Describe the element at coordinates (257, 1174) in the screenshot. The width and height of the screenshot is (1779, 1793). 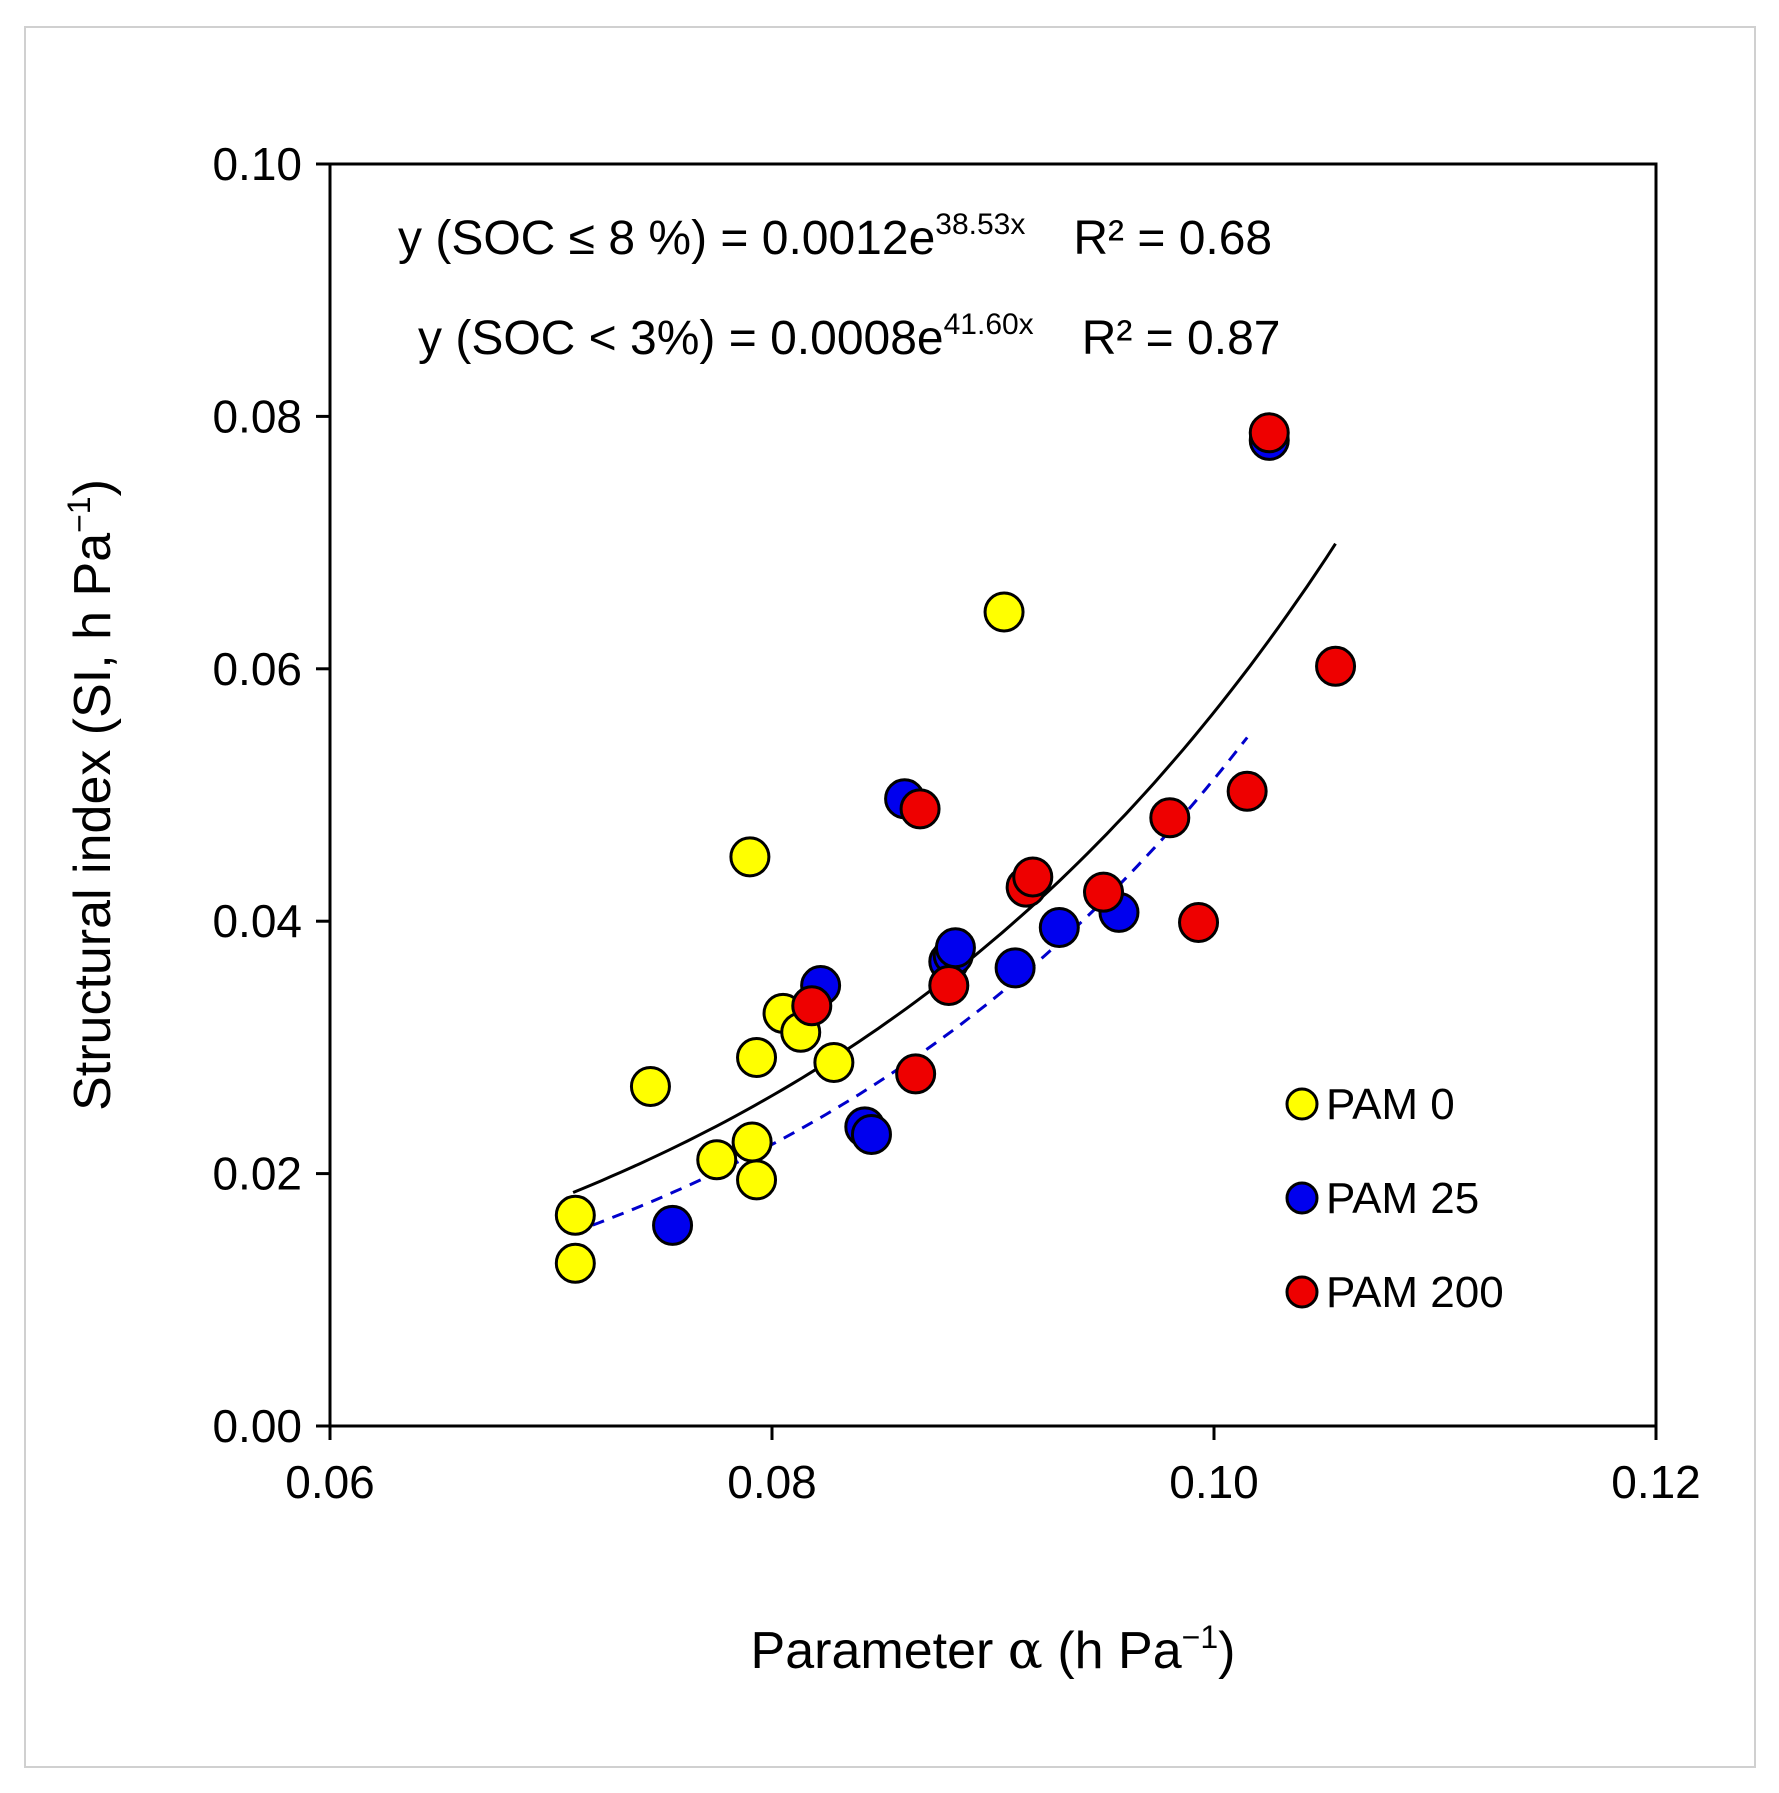
I see `y-tick-label: 0.02` at that location.